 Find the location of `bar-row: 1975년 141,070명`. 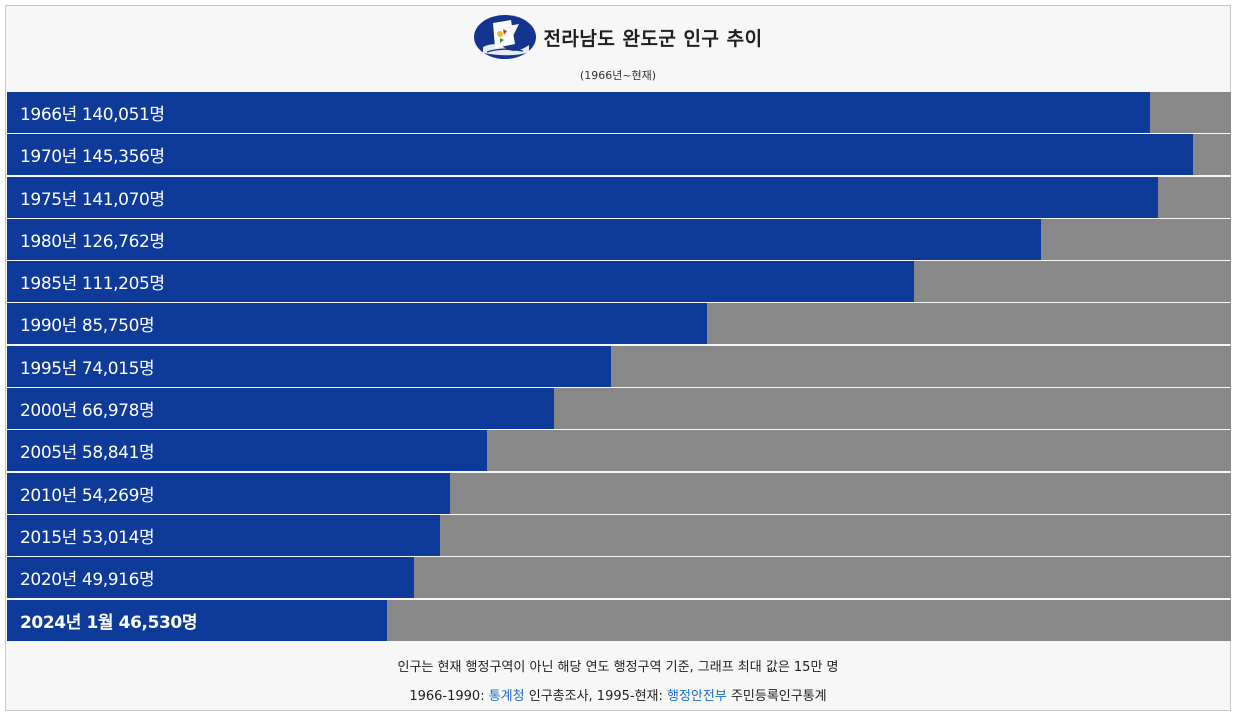

bar-row: 1975년 141,070명 is located at coordinates (619, 197).